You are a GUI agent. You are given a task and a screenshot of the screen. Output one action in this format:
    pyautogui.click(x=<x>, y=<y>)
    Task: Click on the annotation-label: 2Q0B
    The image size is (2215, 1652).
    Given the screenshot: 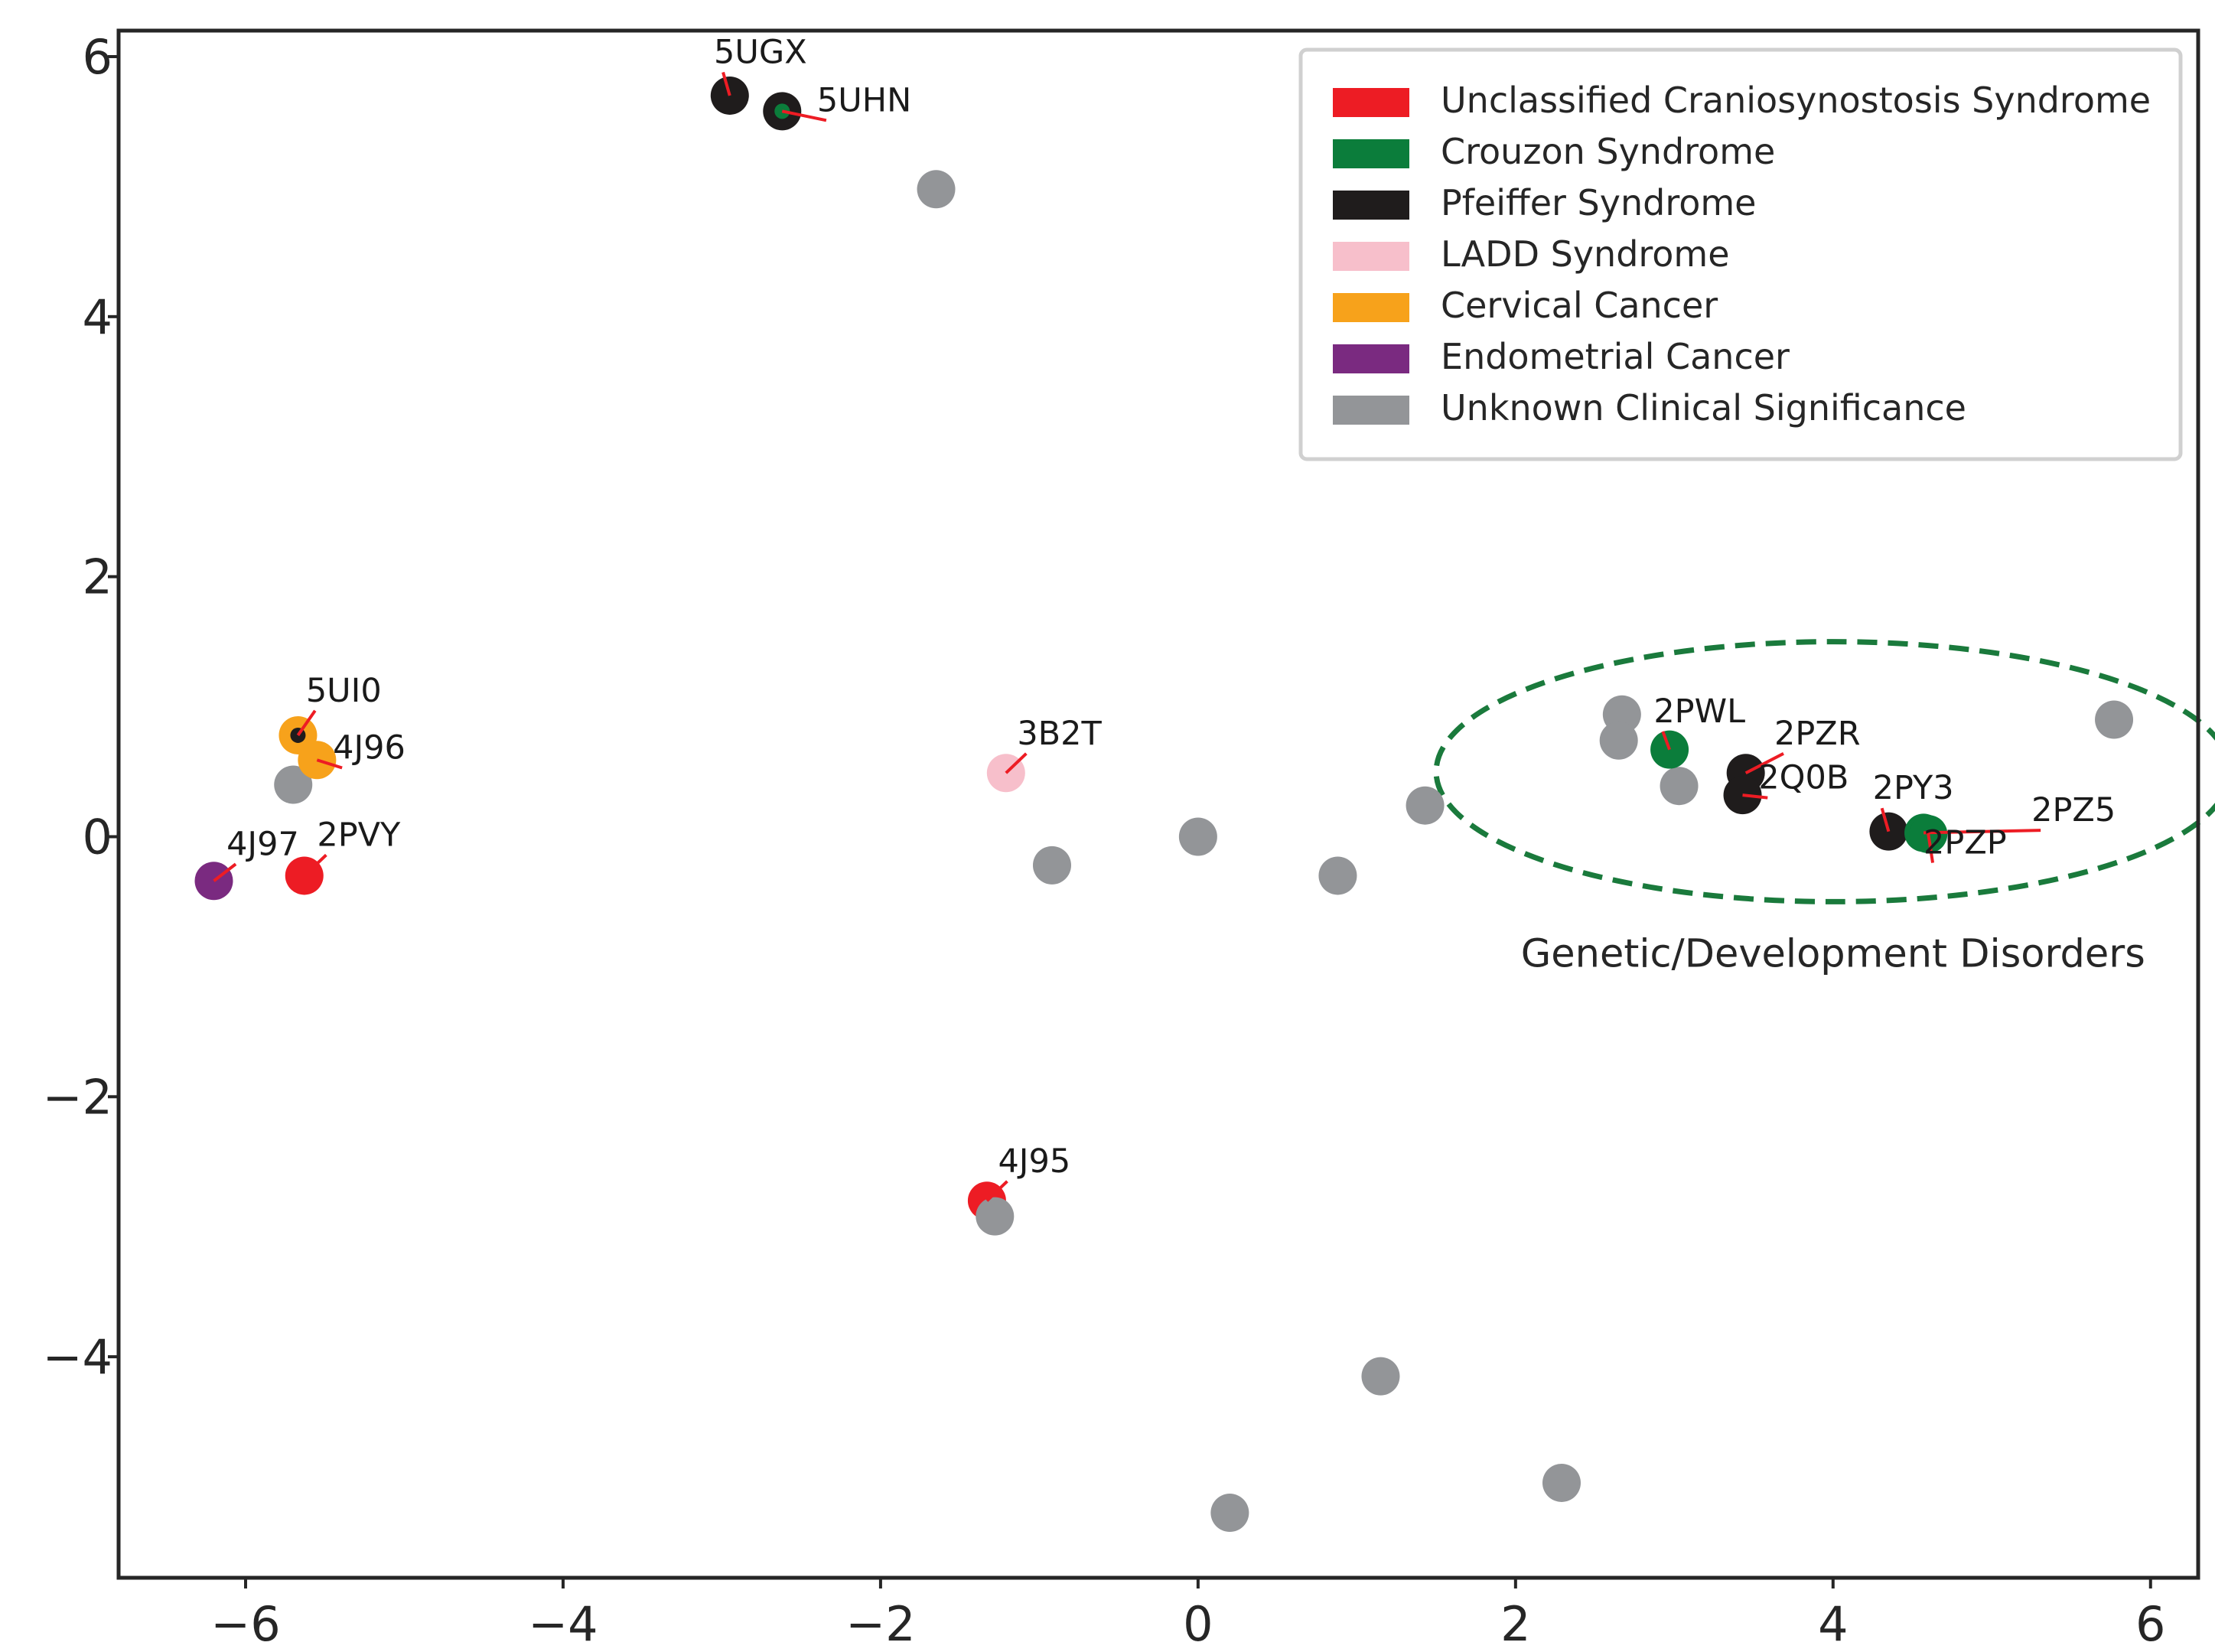 What is the action you would take?
    pyautogui.click(x=1804, y=778)
    